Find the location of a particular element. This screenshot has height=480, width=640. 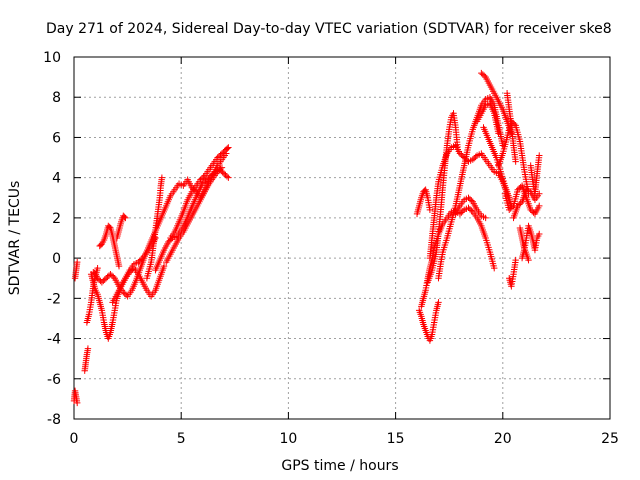

y-axis-label: SDTVAR / TECUs is located at coordinates (15, 238).